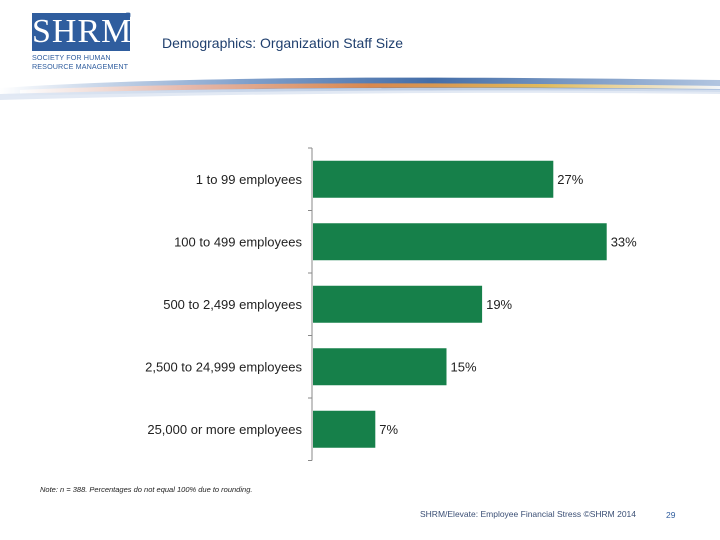  I want to click on data-label: 15%, so click(464, 366).